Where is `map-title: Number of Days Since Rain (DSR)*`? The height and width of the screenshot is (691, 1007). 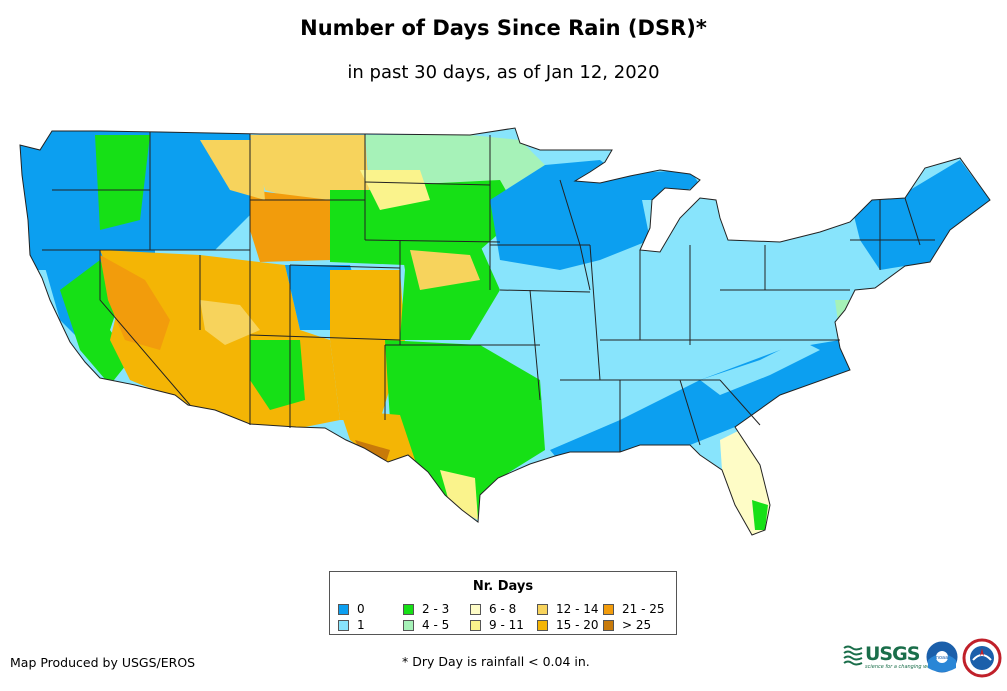
map-title: Number of Days Since Rain (DSR)* is located at coordinates (503, 28).